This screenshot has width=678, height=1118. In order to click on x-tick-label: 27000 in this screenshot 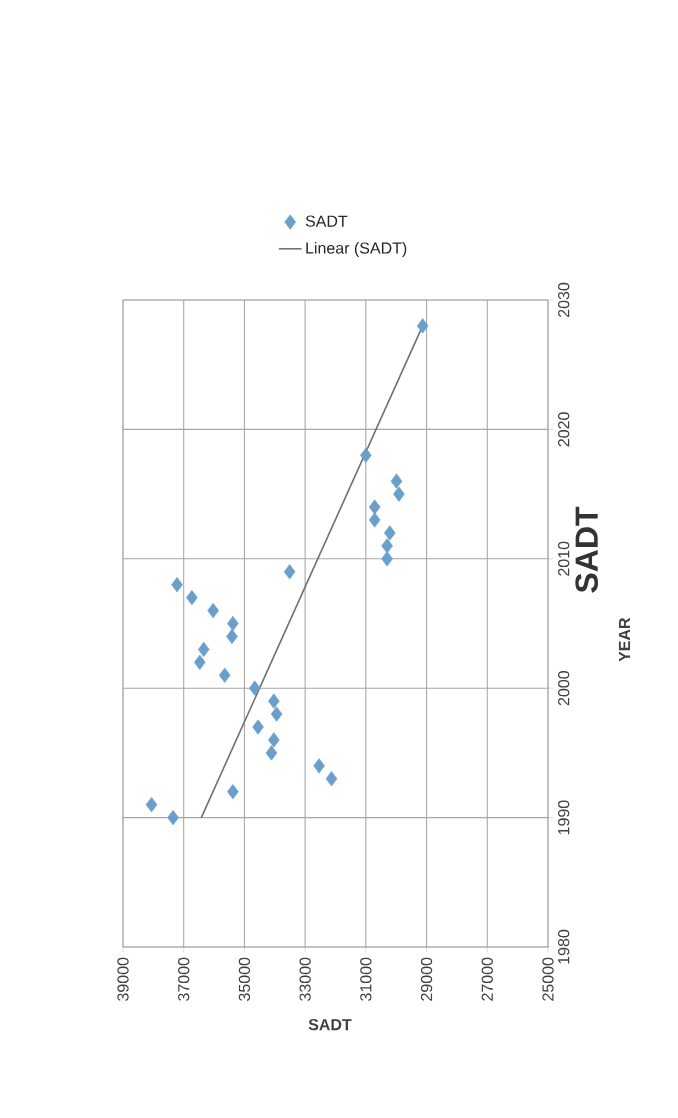, I will do `click(487, 979)`.